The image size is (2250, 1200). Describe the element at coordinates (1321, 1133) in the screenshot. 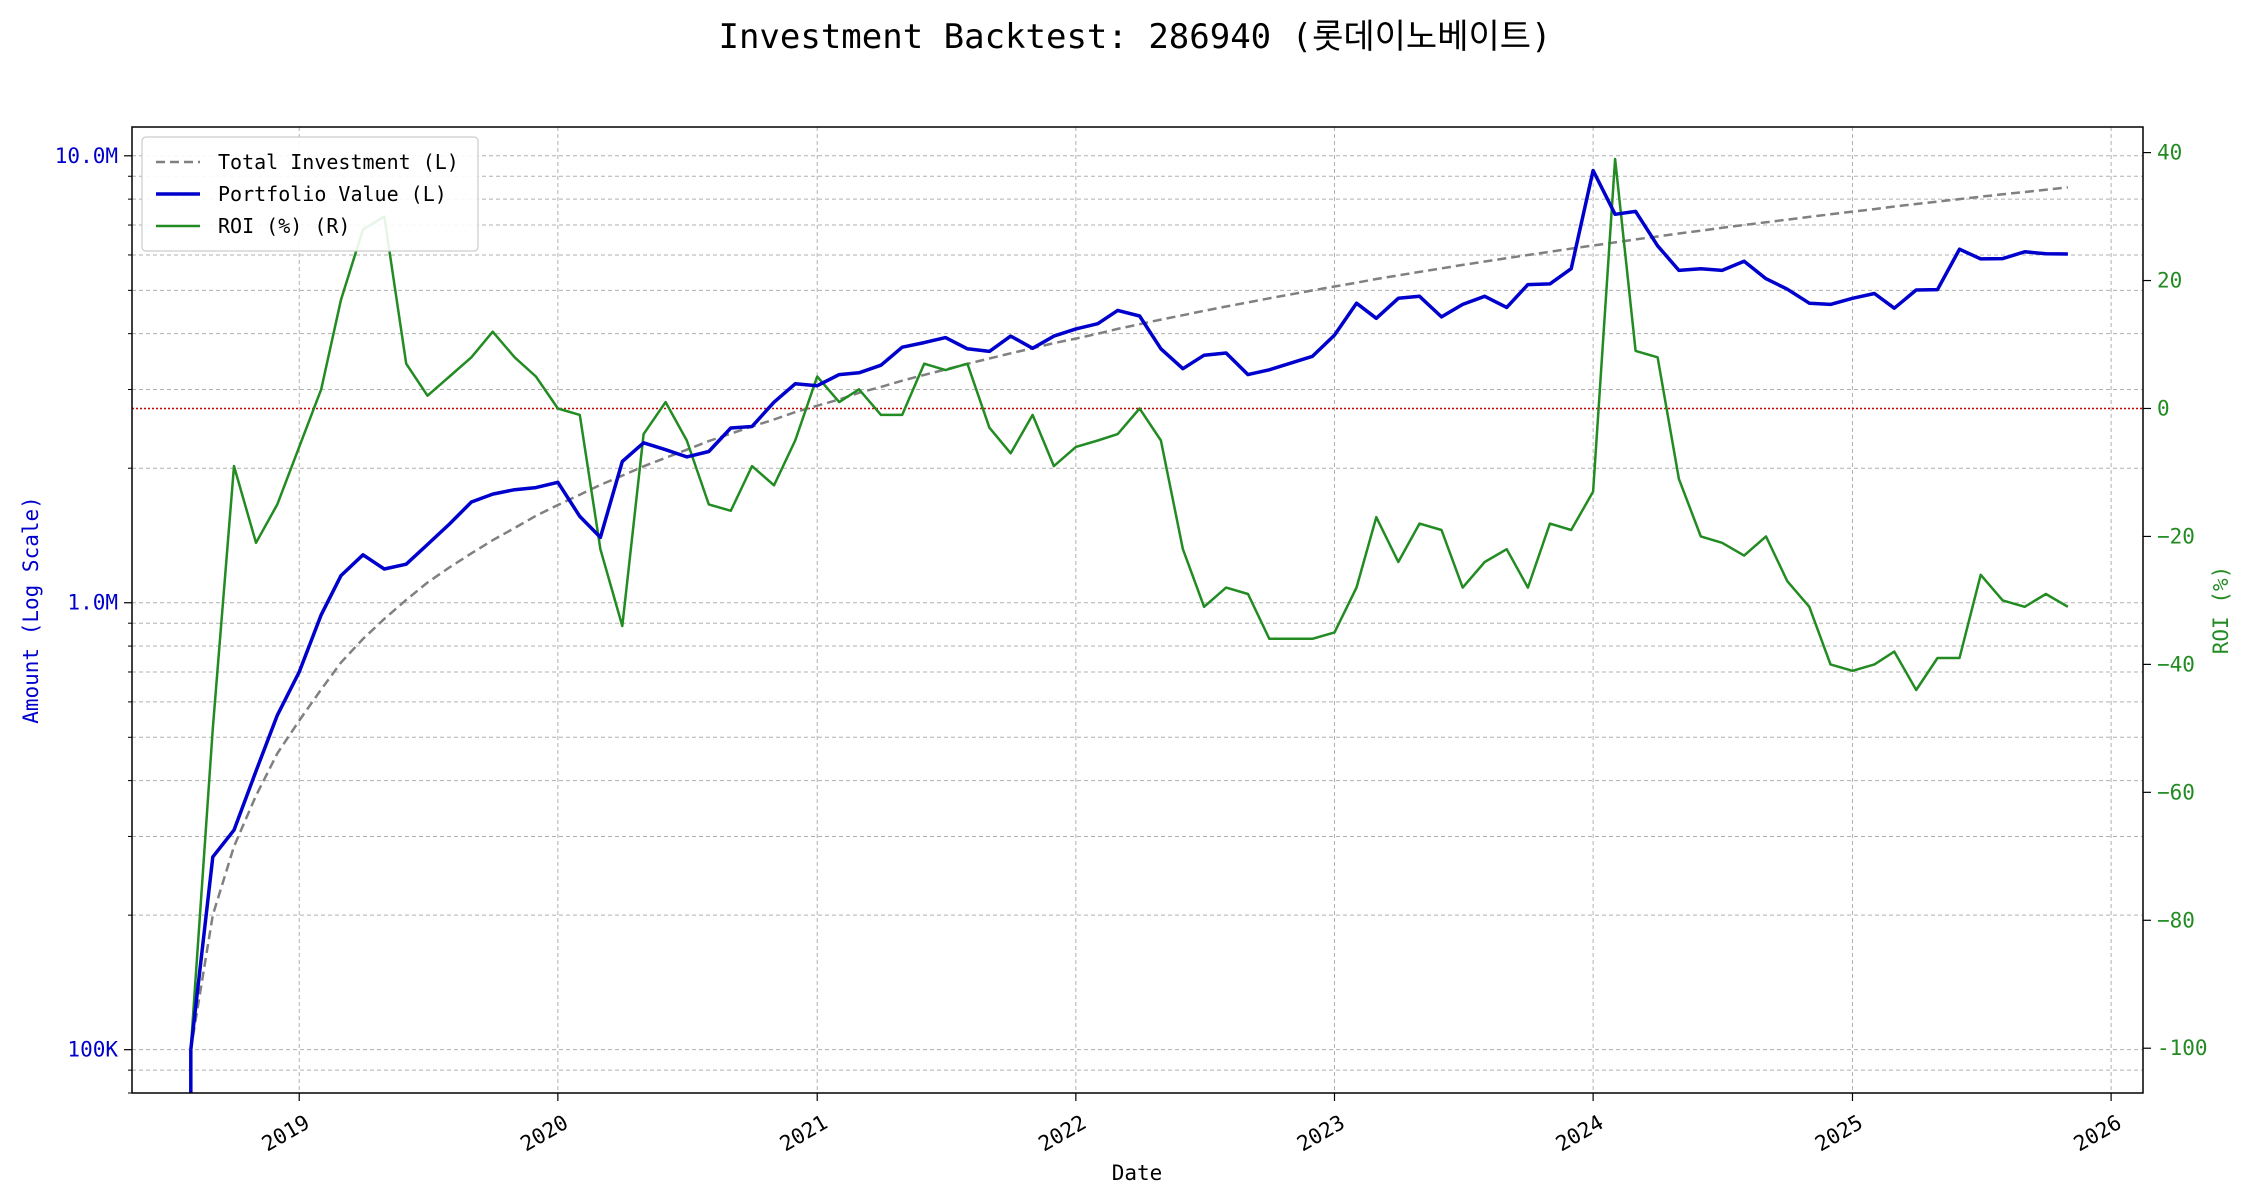

I see `x-tick-label: 2023` at that location.